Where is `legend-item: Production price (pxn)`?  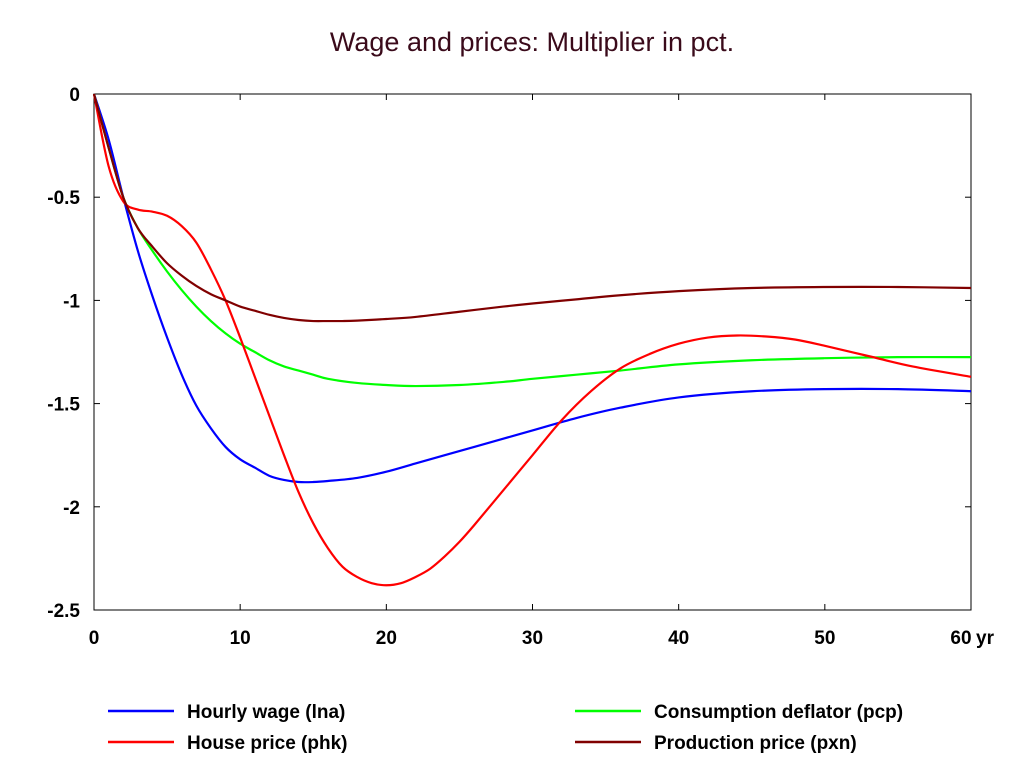 legend-item: Production price (pxn) is located at coordinates (716, 743).